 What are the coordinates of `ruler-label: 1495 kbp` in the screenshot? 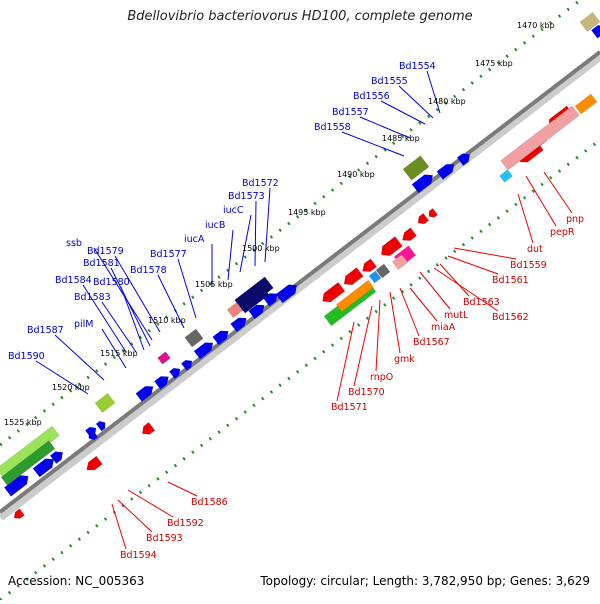 It's located at (307, 212).